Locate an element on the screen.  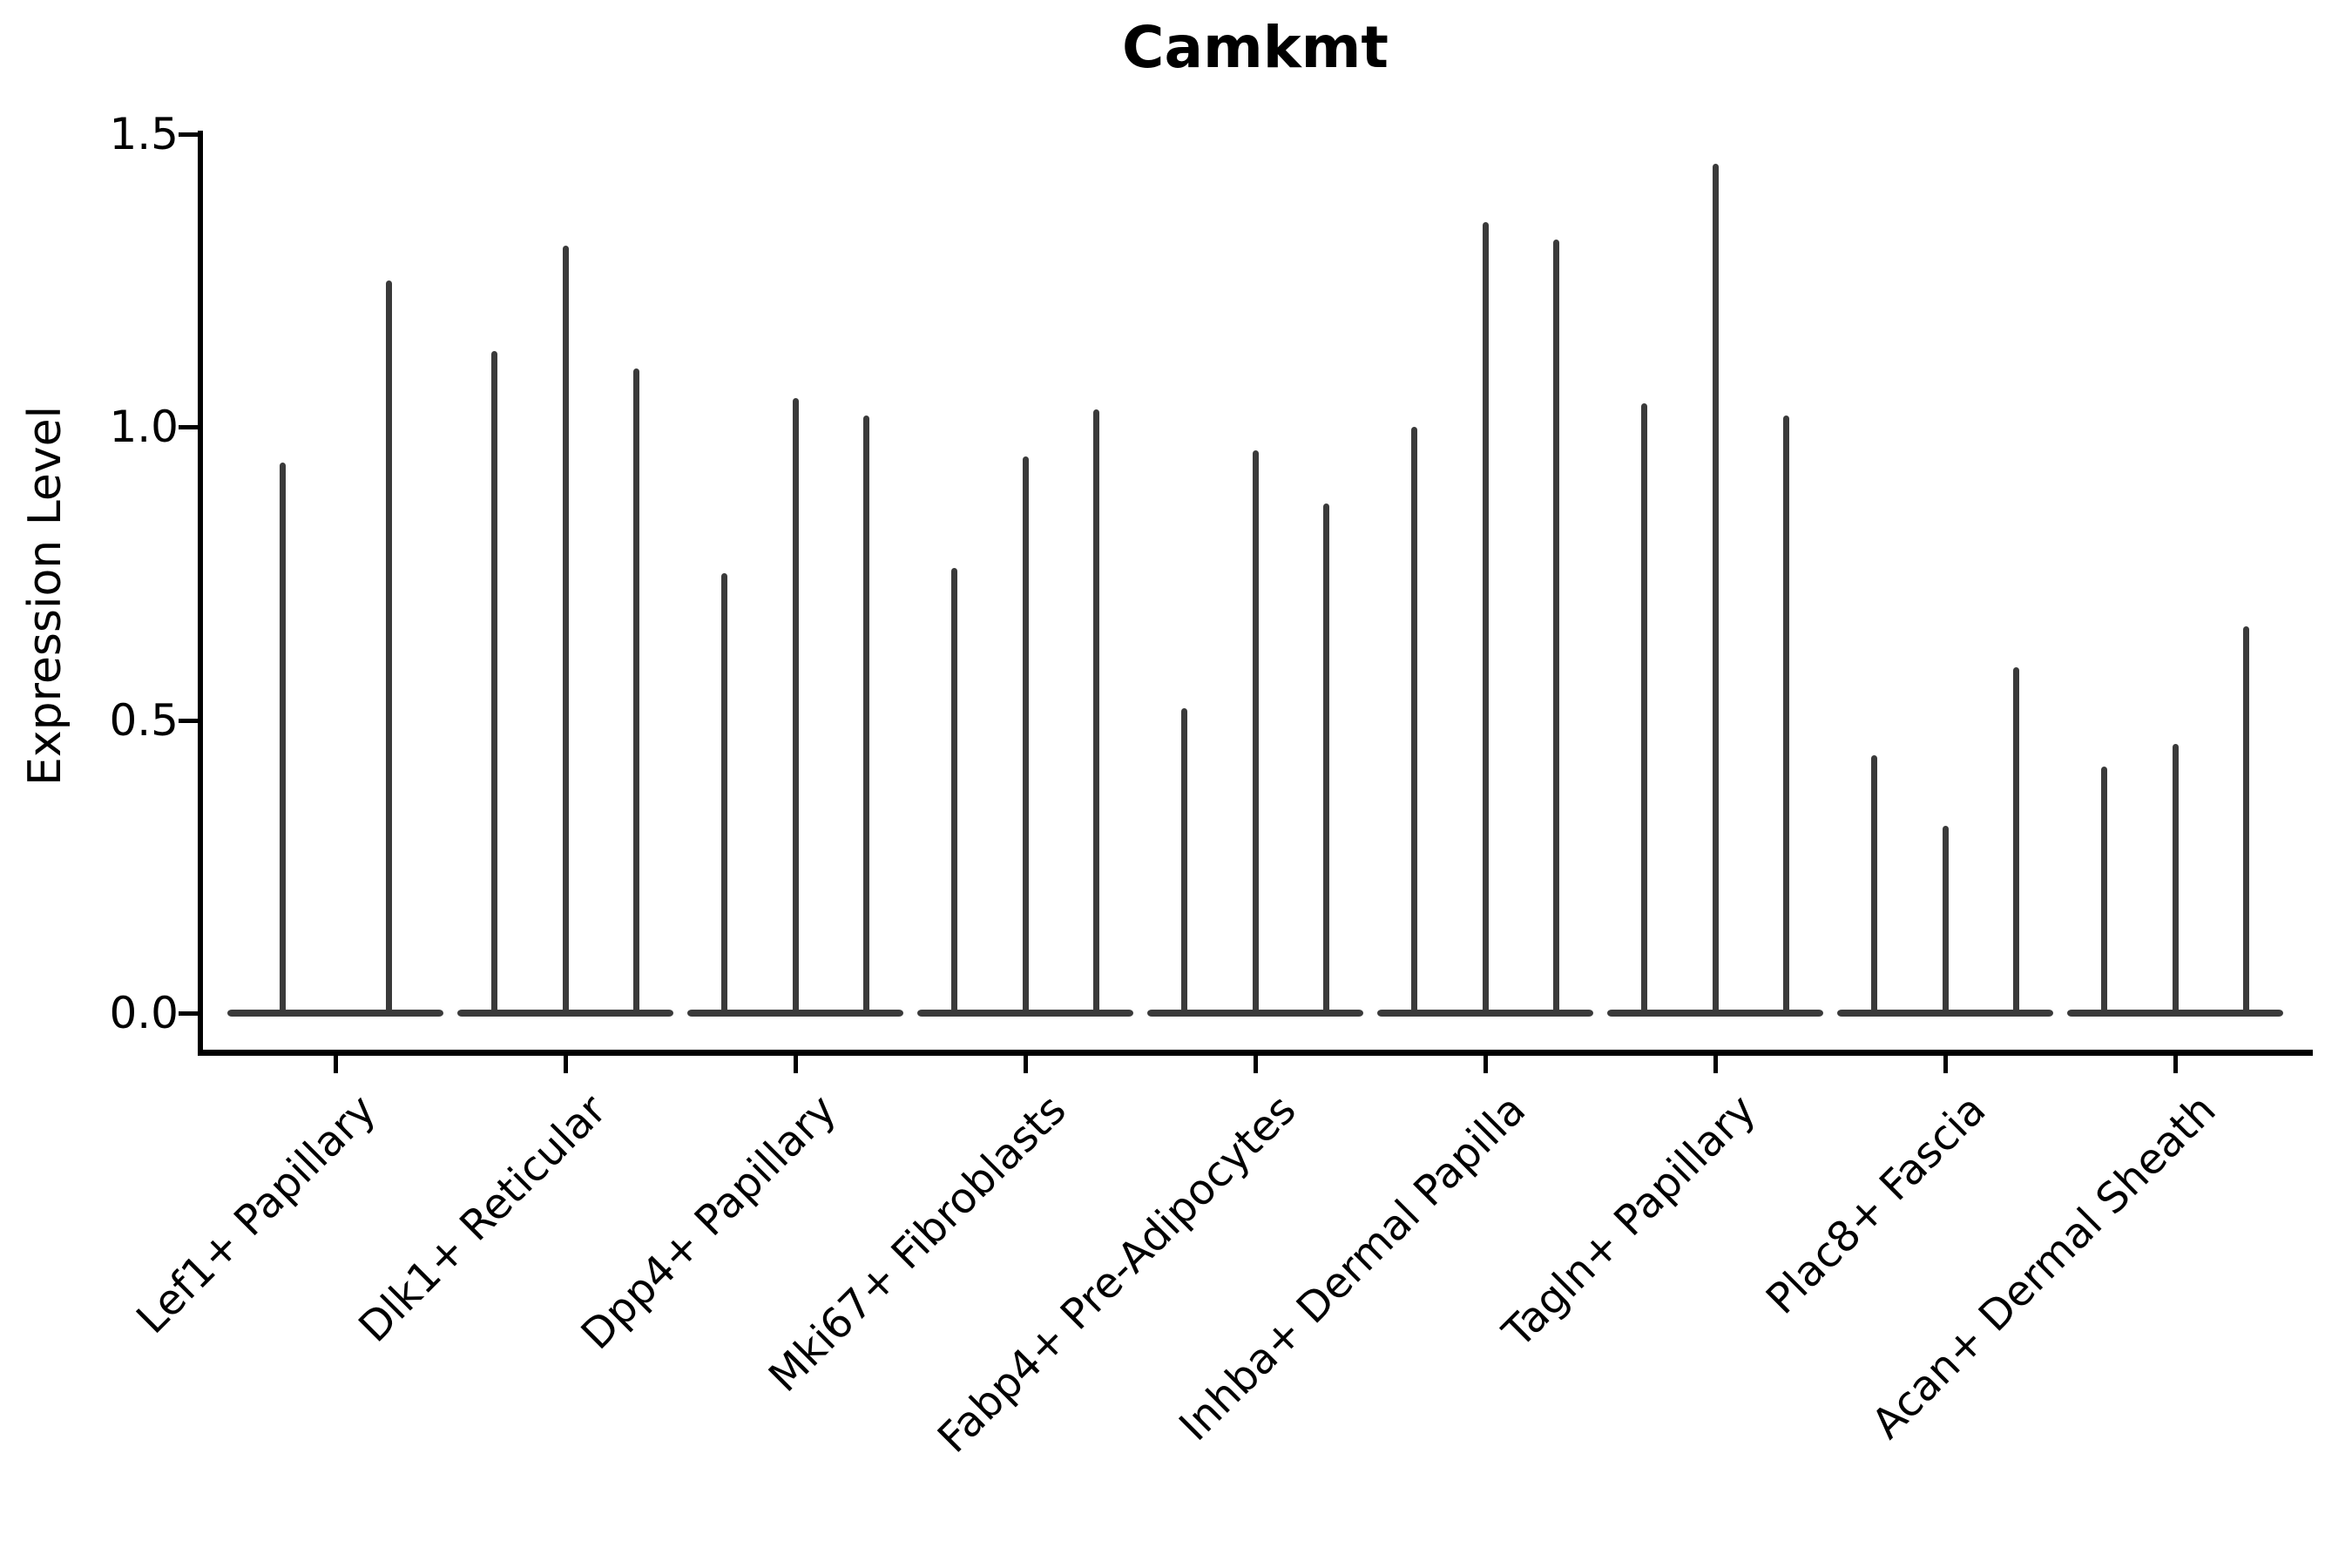
x-tick-label: Tagln+ Papillary is located at coordinates (1629, 1221).